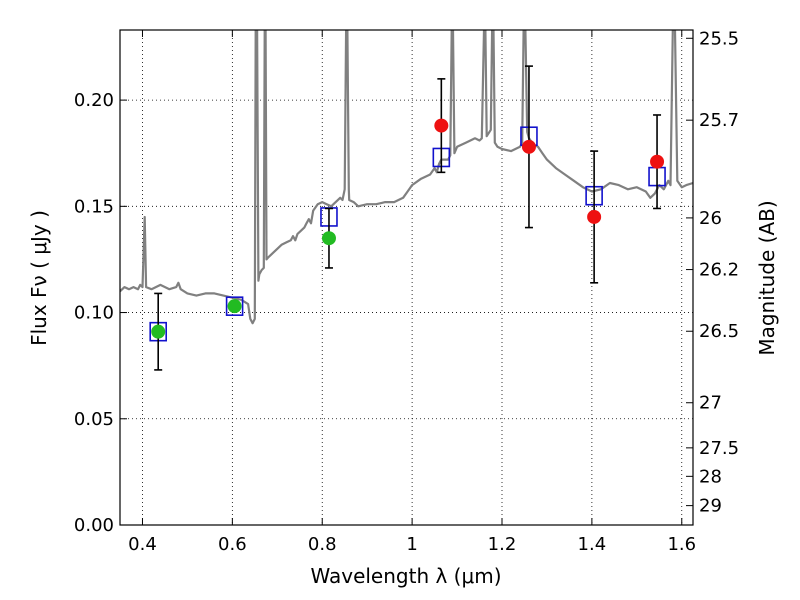  Describe the element at coordinates (719, 270) in the screenshot. I see `mag-tick-label: 26.2` at that location.